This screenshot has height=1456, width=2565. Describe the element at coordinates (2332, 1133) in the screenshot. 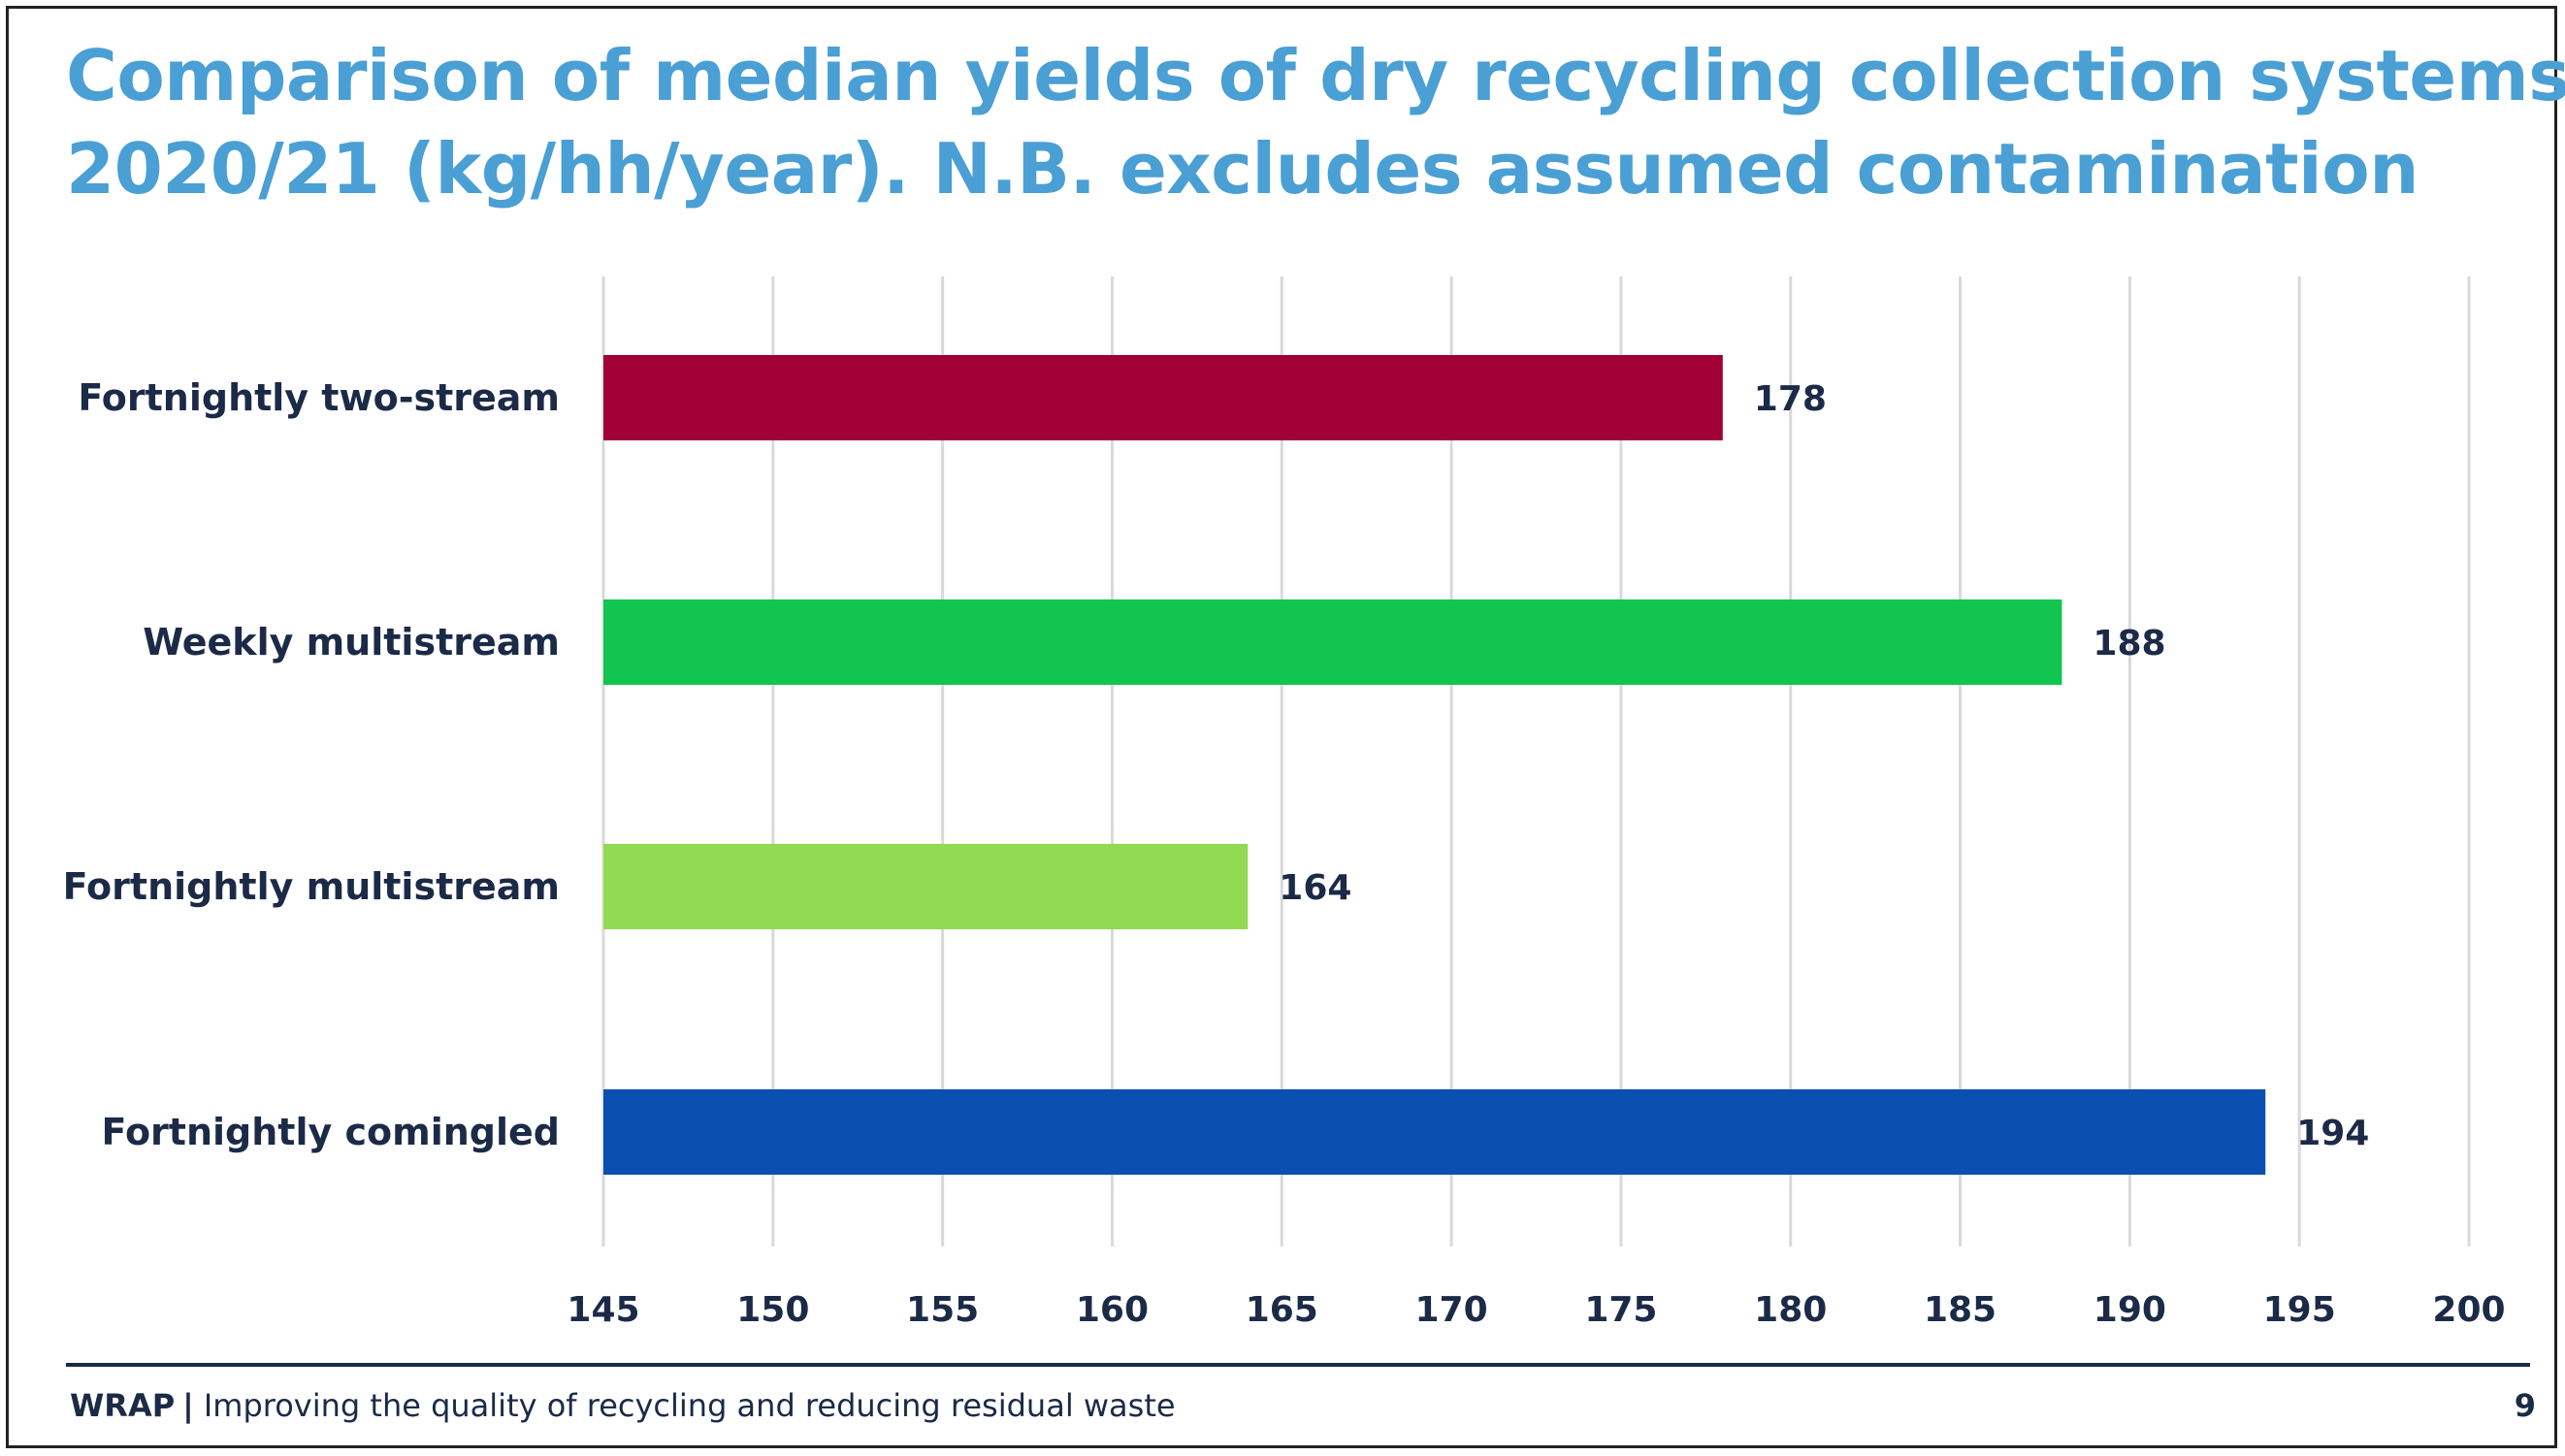

I see `data-label: 194` at that location.